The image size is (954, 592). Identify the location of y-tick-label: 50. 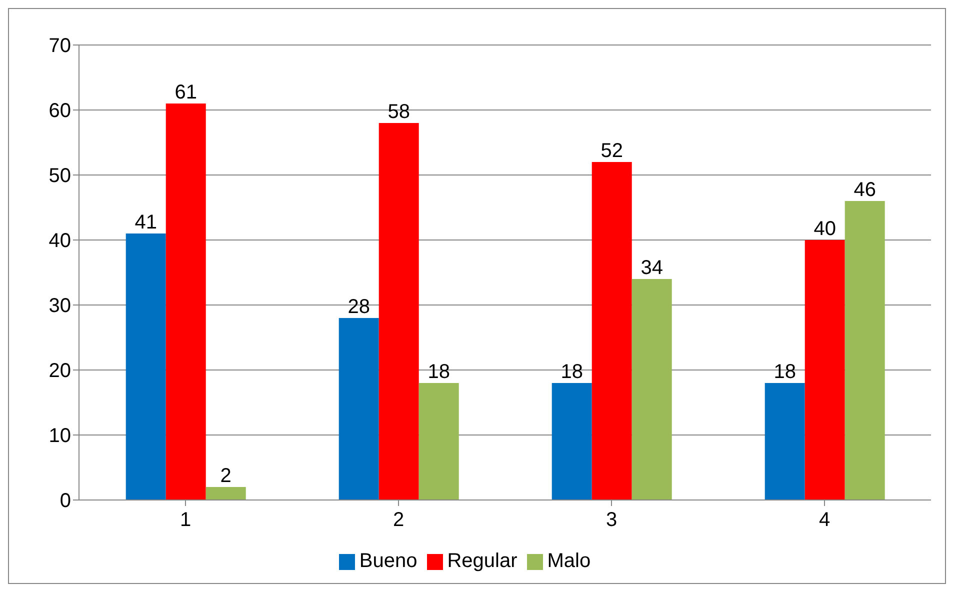
(59, 176).